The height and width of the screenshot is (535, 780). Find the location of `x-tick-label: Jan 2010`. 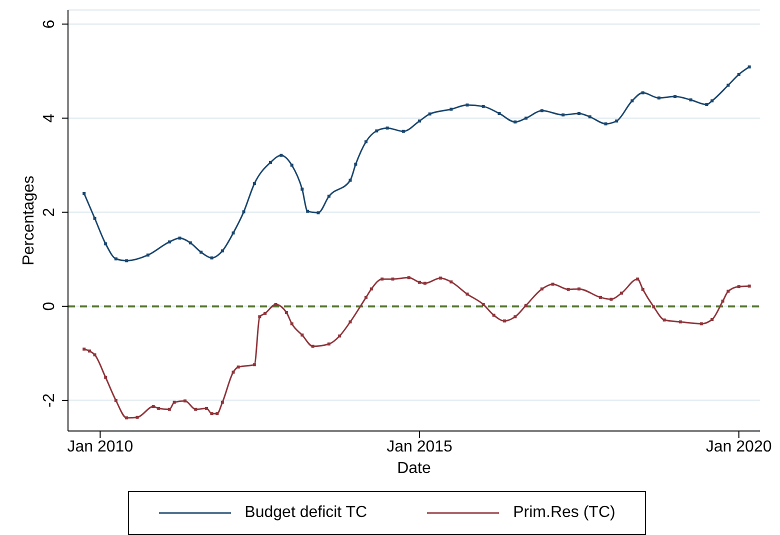

x-tick-label: Jan 2010 is located at coordinates (100, 447).